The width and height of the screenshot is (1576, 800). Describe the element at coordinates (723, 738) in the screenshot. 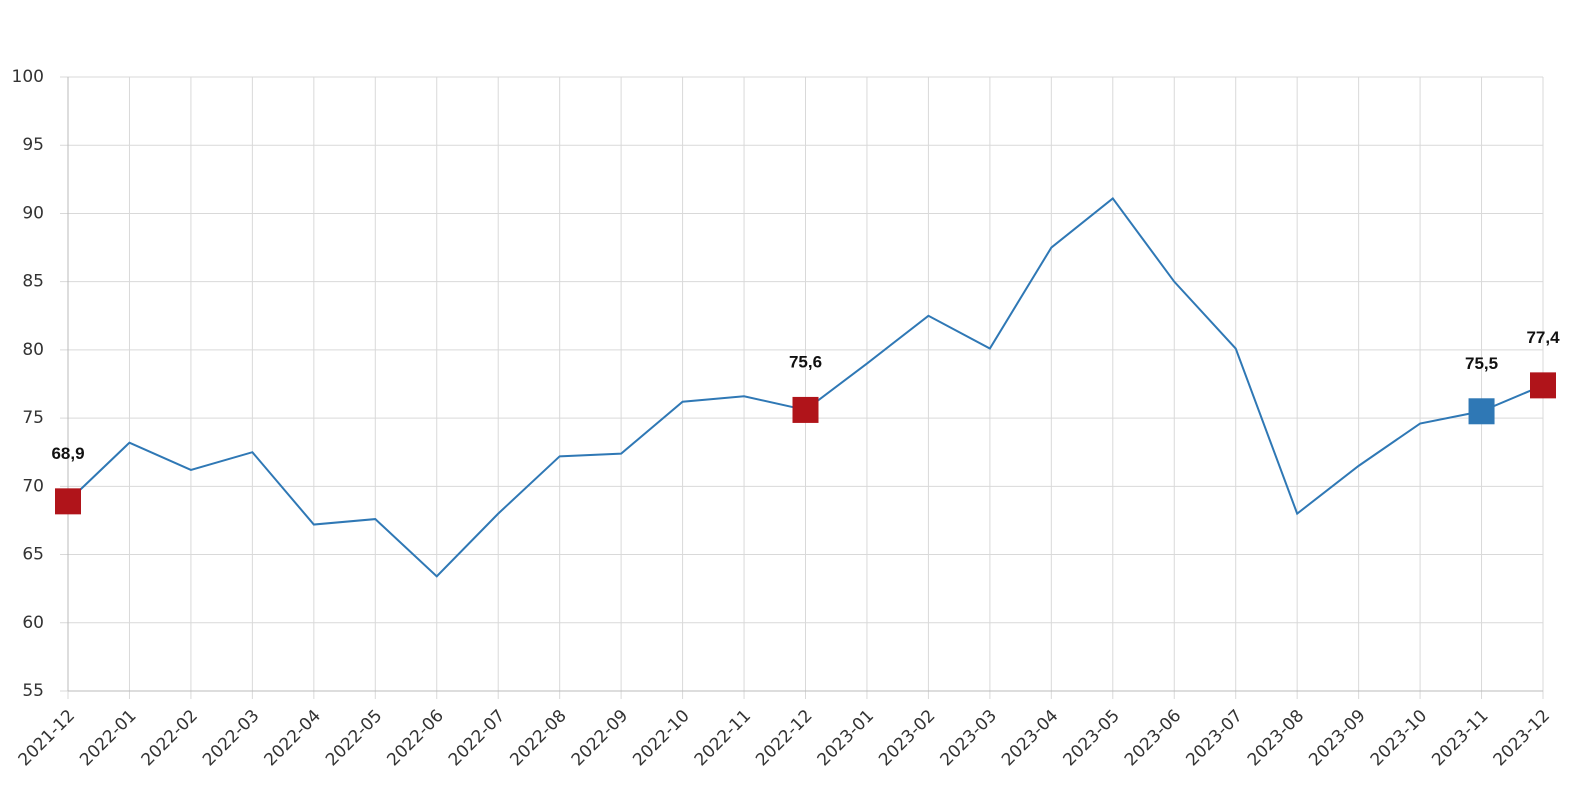

I see `x-tick-label: 2022-11` at that location.